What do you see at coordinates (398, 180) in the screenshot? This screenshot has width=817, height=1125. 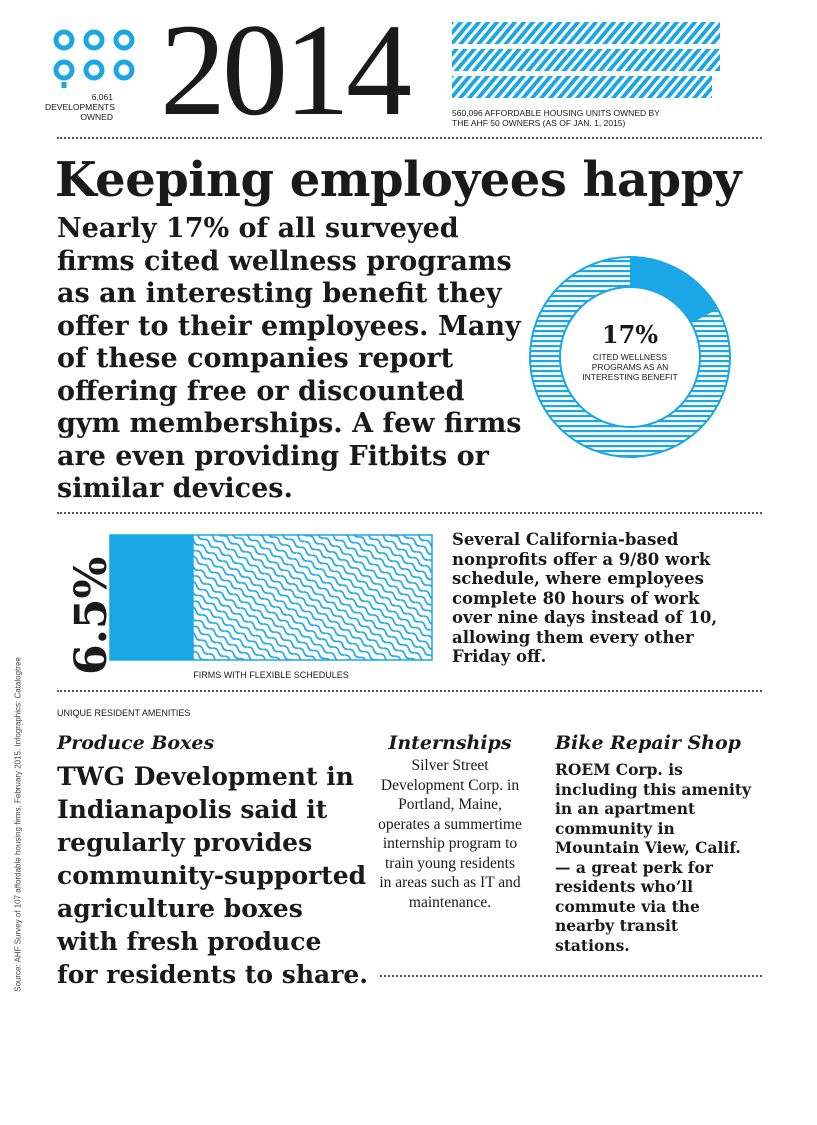 I see `title: Keeping employees happy` at bounding box center [398, 180].